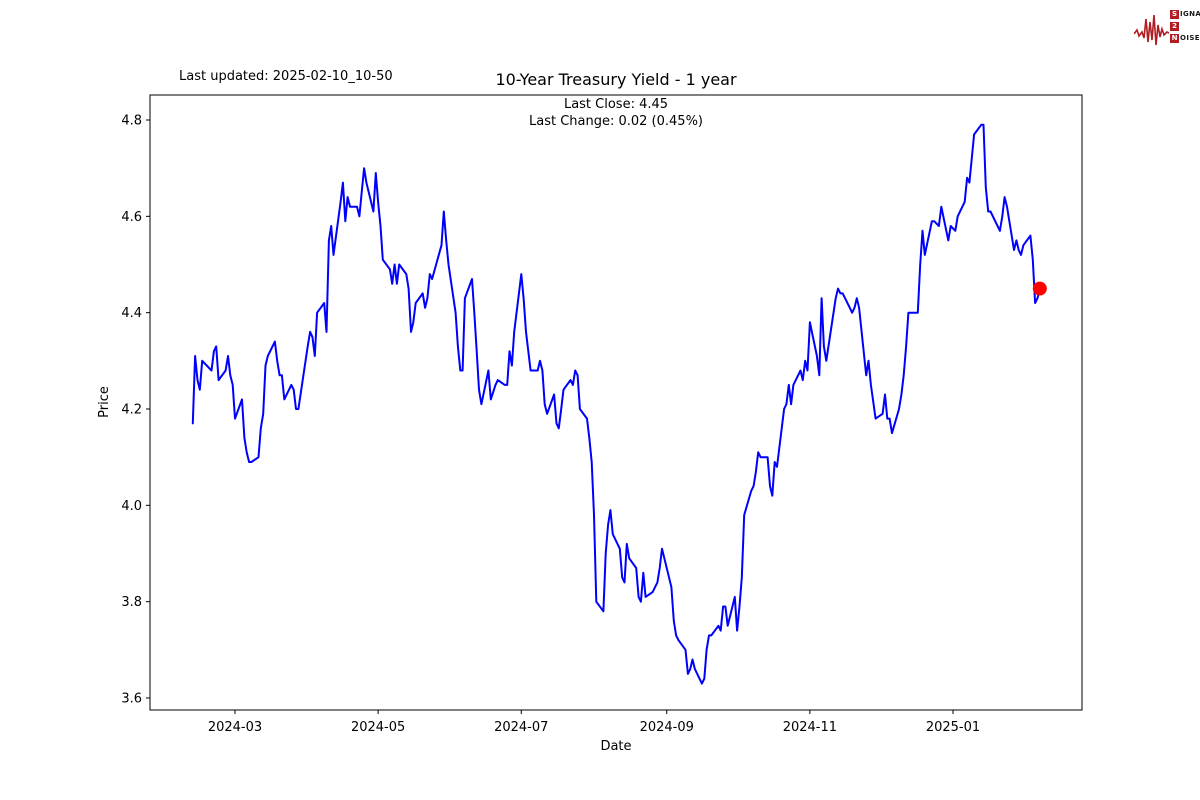  I want to click on last-change-text: Last Change: 0.02 (0.45%), so click(615, 121).